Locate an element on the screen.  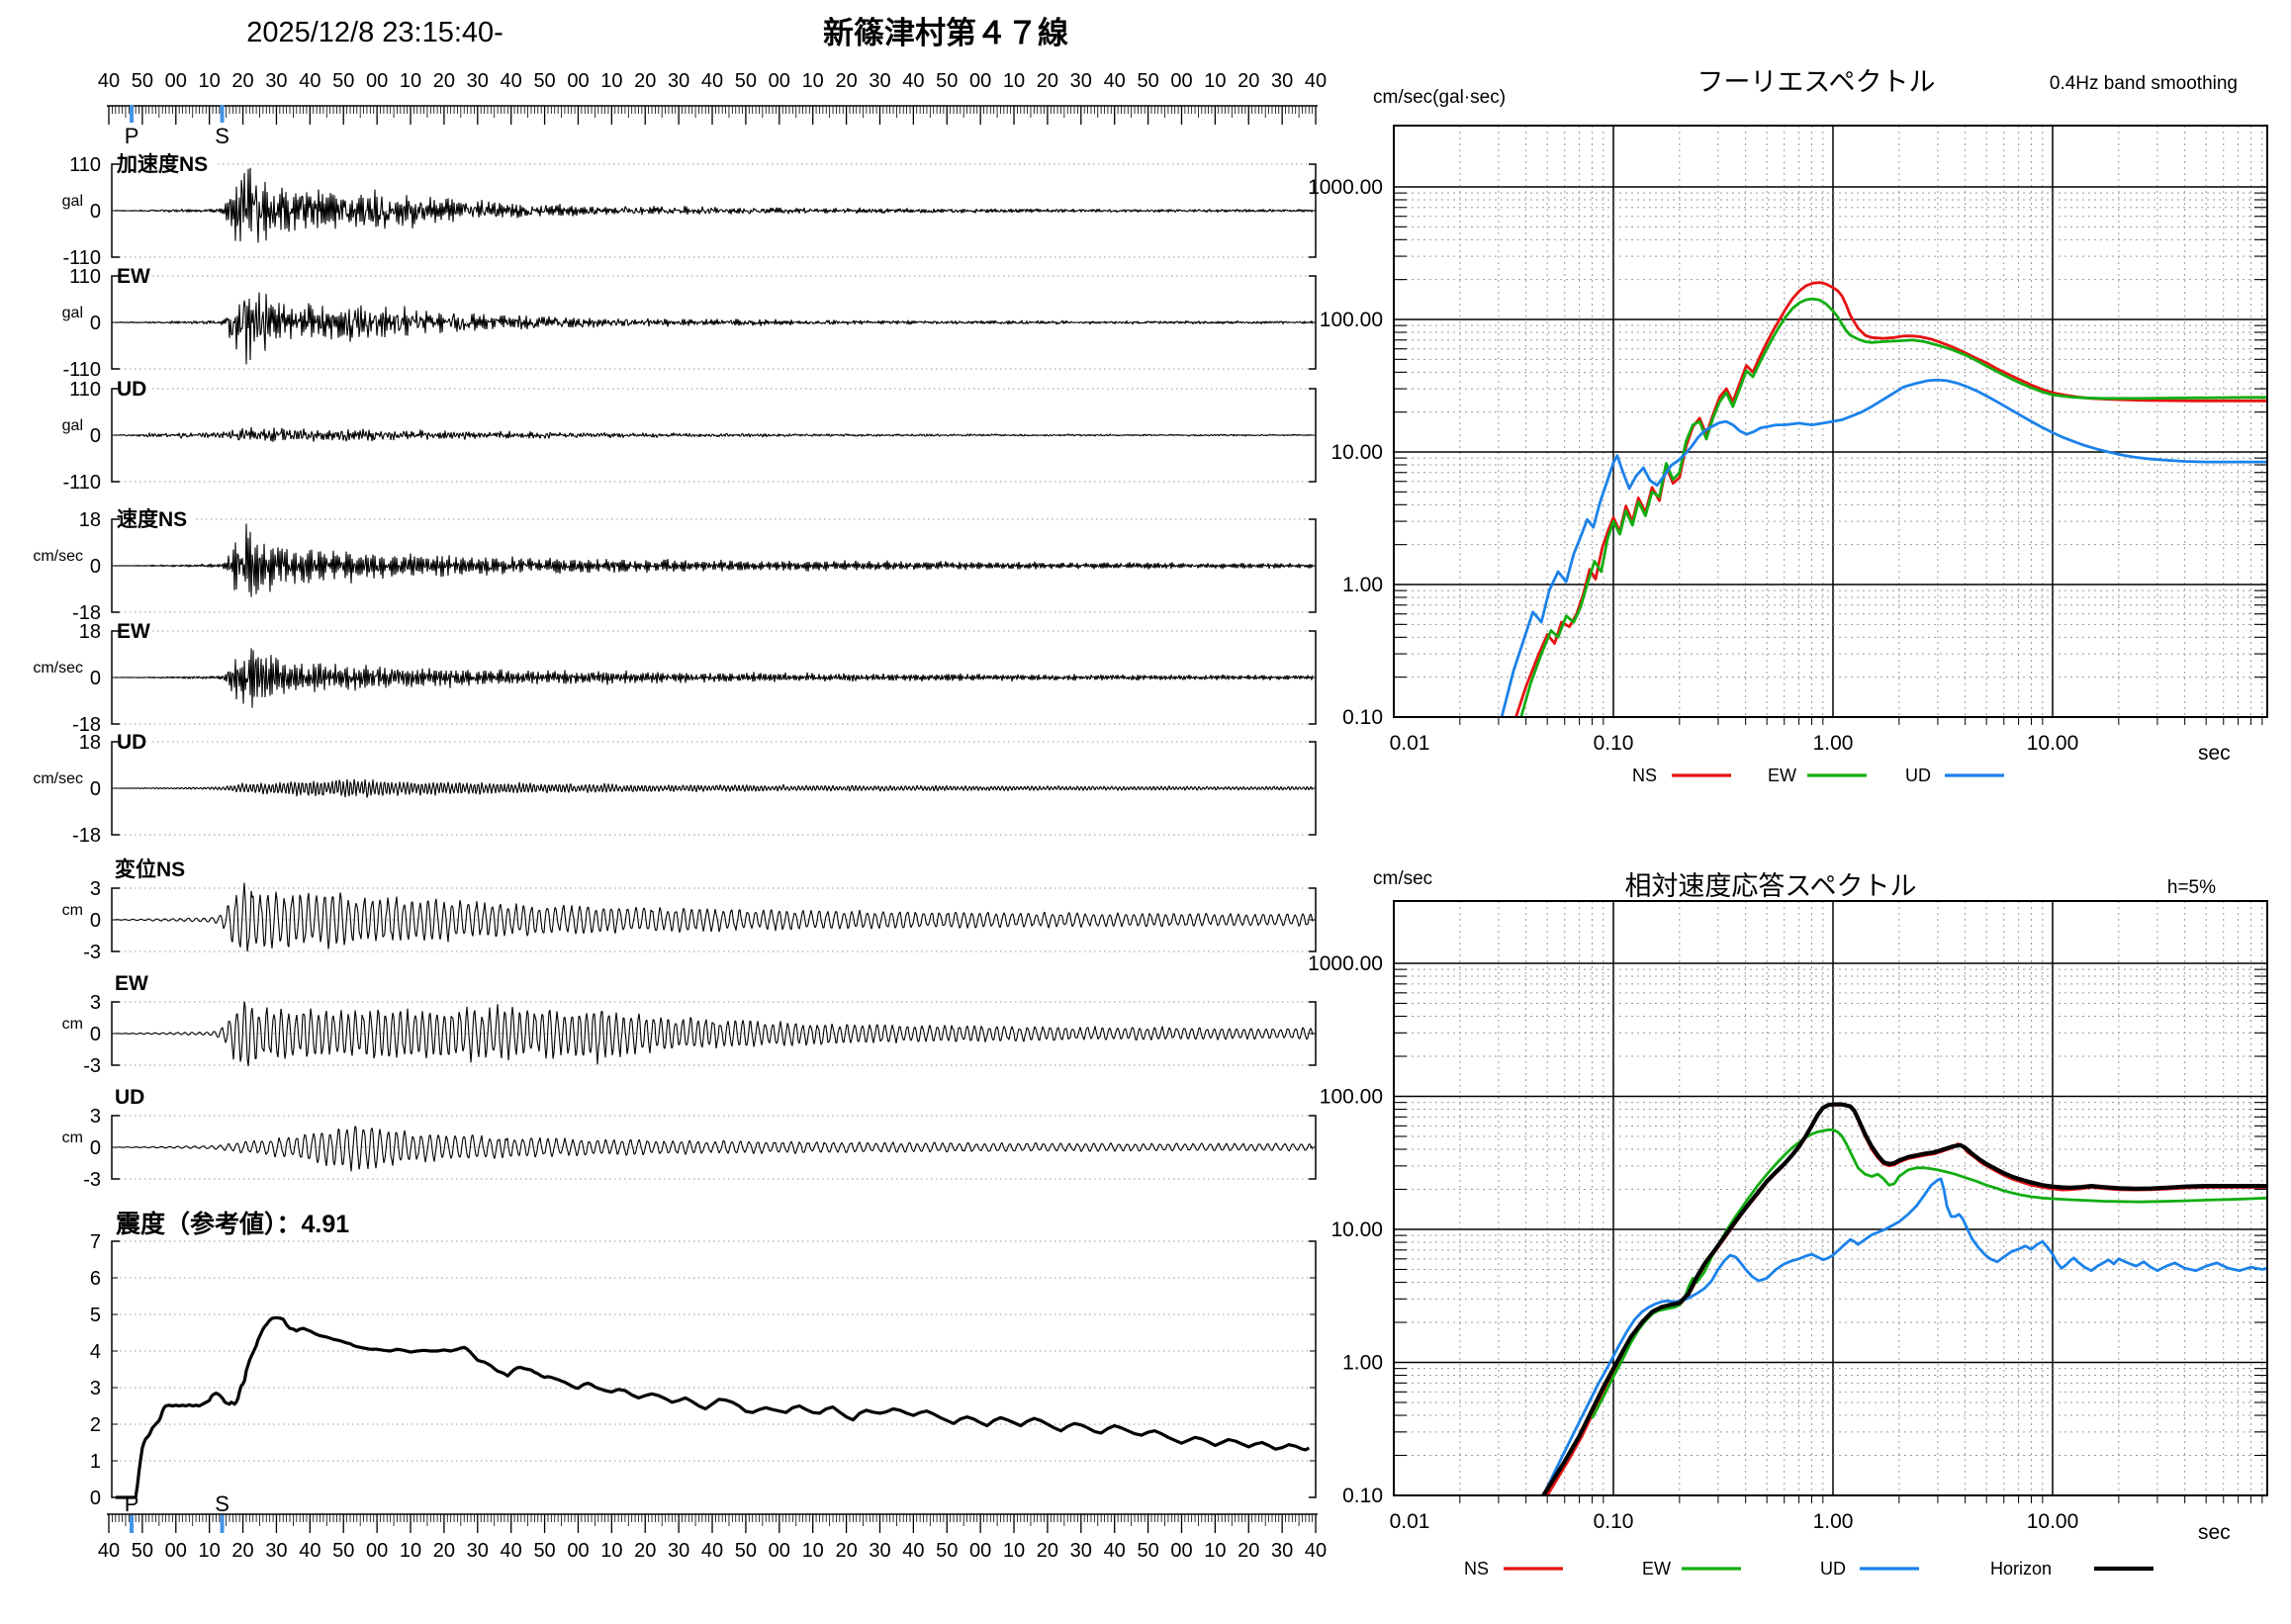
channel-vel-ud: UD 18 cm/sec 0 -18 is located at coordinates (675, 789).